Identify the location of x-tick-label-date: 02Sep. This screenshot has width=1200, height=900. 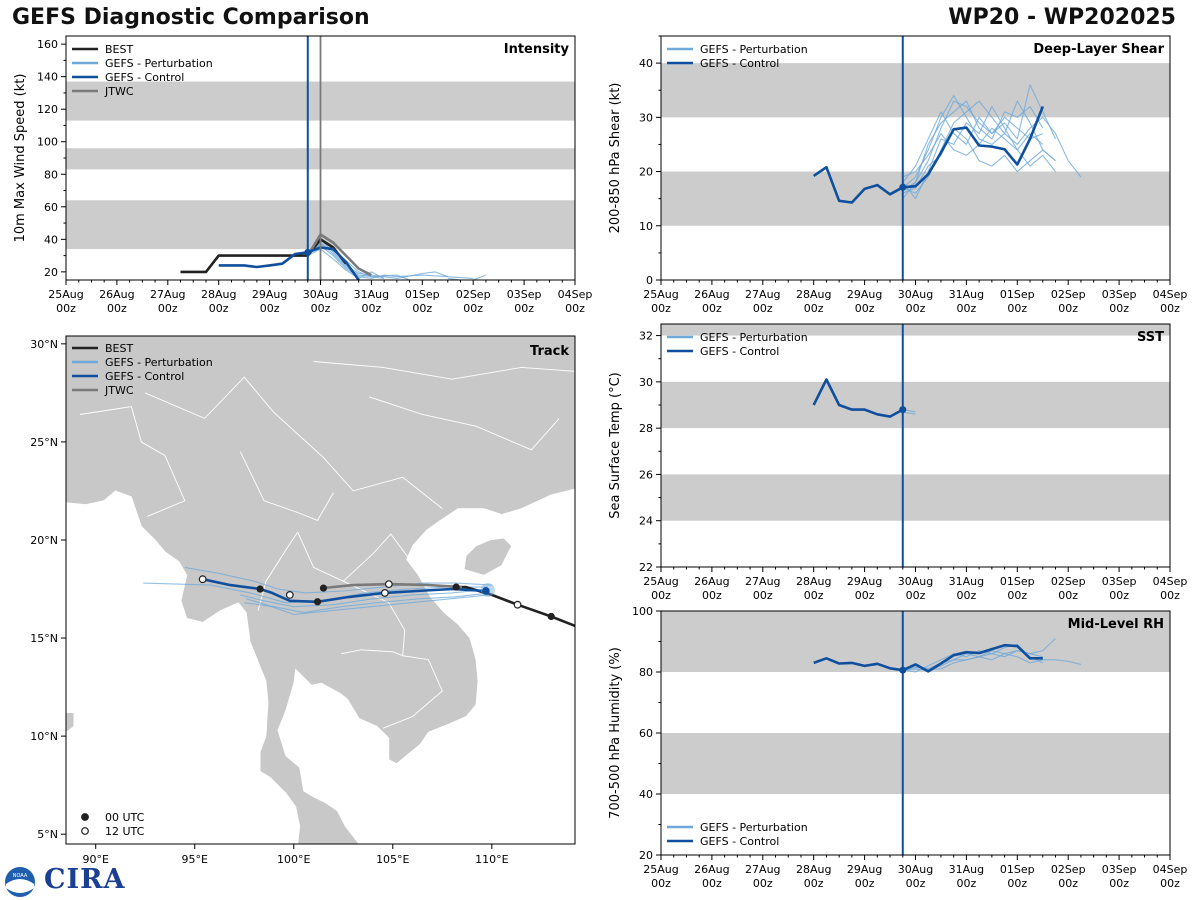
(1068, 581).